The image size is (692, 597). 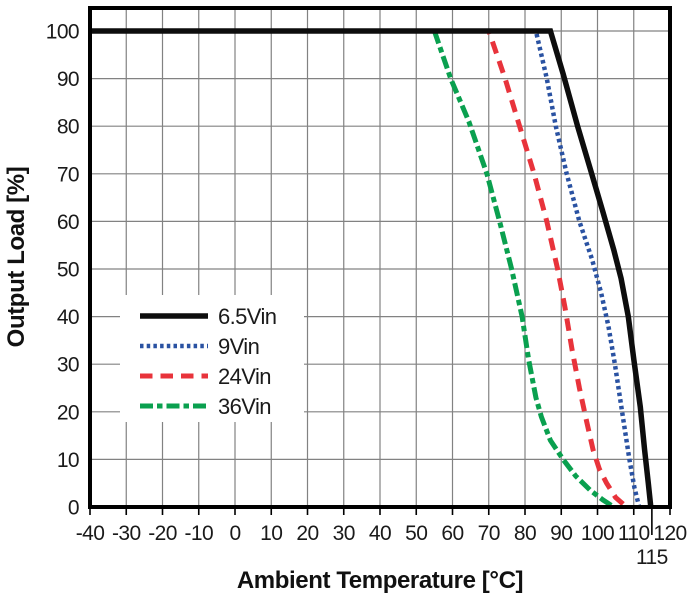 What do you see at coordinates (452, 533) in the screenshot?
I see `x-tick-label: 60` at bounding box center [452, 533].